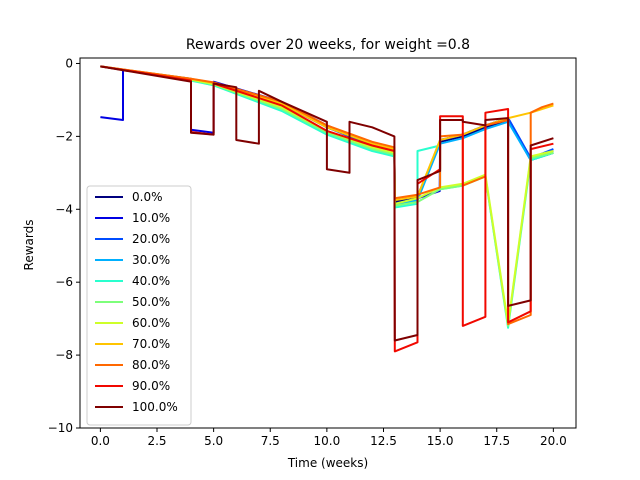 This screenshot has height=480, width=640. What do you see at coordinates (496, 441) in the screenshot?
I see `x-tick-label: 17.5` at bounding box center [496, 441].